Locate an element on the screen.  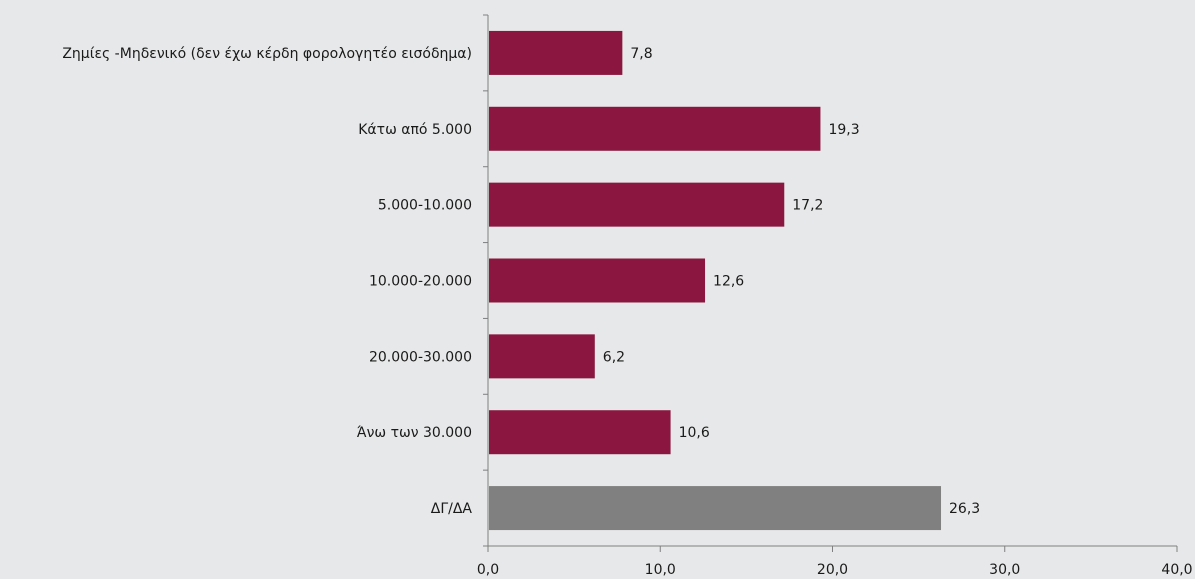
category-label: 5.000-10.000 is located at coordinates (425, 206).